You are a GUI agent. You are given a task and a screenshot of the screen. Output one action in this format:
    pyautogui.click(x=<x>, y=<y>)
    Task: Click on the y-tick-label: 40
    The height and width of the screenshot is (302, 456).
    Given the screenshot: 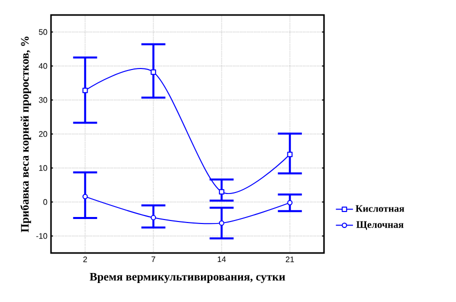 What is the action you would take?
    pyautogui.click(x=43, y=66)
    